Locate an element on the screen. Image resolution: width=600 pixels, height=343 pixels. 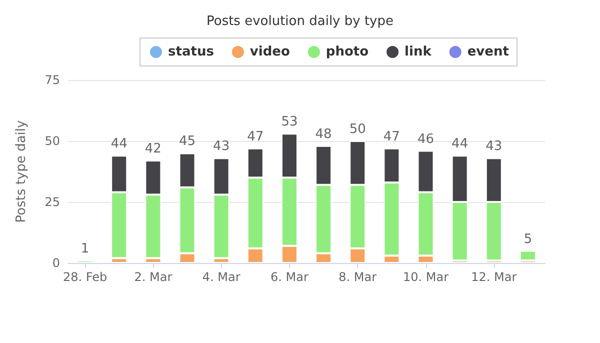
y-axis-title: Posts type daily is located at coordinates (21, 171).